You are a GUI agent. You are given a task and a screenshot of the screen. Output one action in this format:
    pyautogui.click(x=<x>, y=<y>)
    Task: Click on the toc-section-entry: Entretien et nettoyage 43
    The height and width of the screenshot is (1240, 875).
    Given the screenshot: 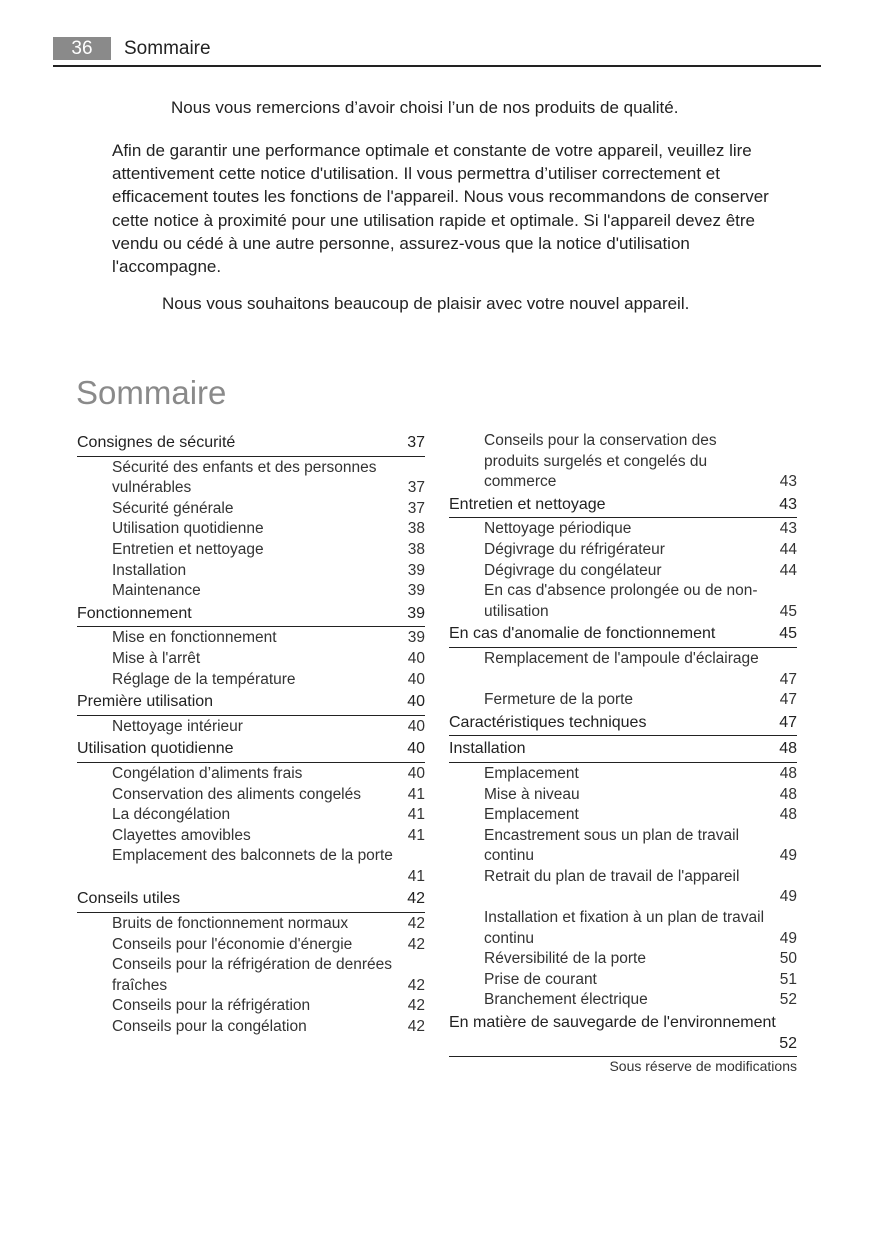 What is the action you would take?
    pyautogui.click(x=623, y=506)
    